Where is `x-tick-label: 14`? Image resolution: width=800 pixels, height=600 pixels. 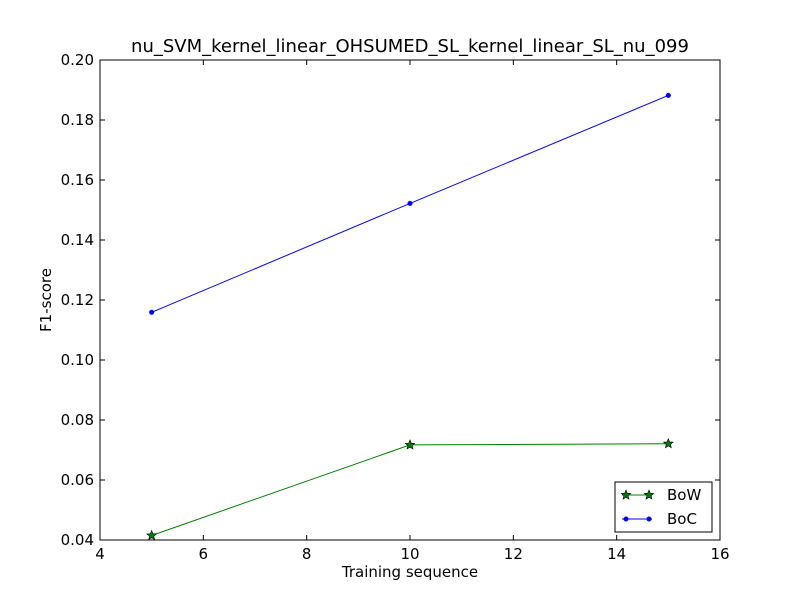
x-tick-label: 14 is located at coordinates (616, 554).